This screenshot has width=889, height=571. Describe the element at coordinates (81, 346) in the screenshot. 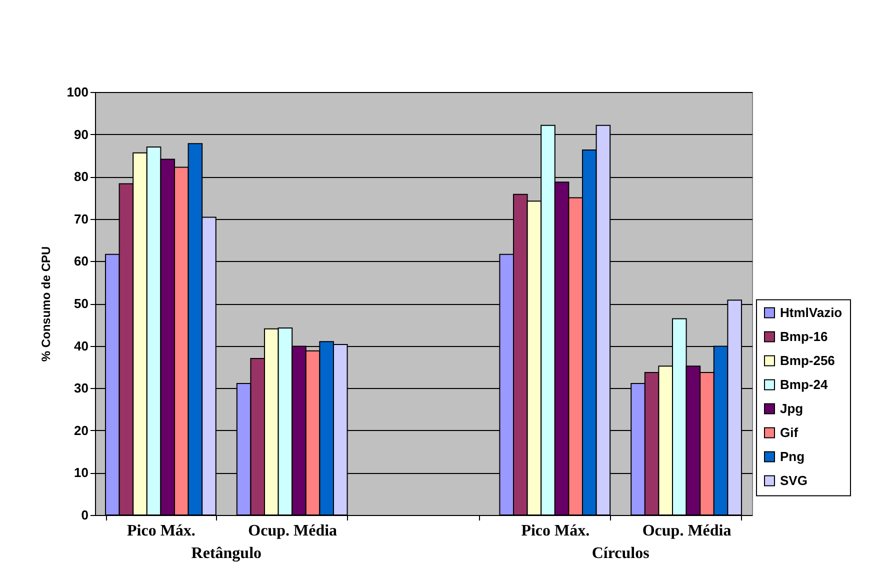

I see `y-tick-label: 40` at that location.